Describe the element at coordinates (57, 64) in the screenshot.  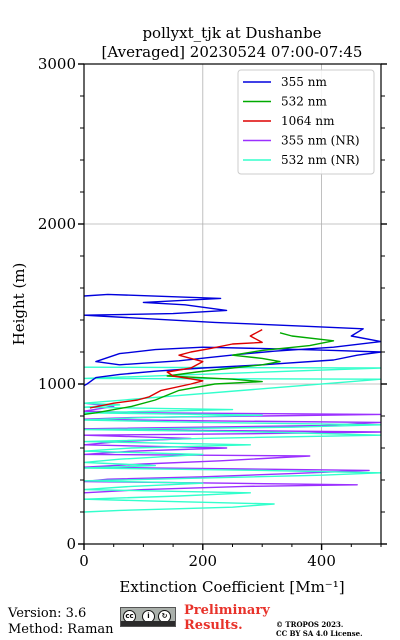
I see `y-tick-label: 3000` at that location.